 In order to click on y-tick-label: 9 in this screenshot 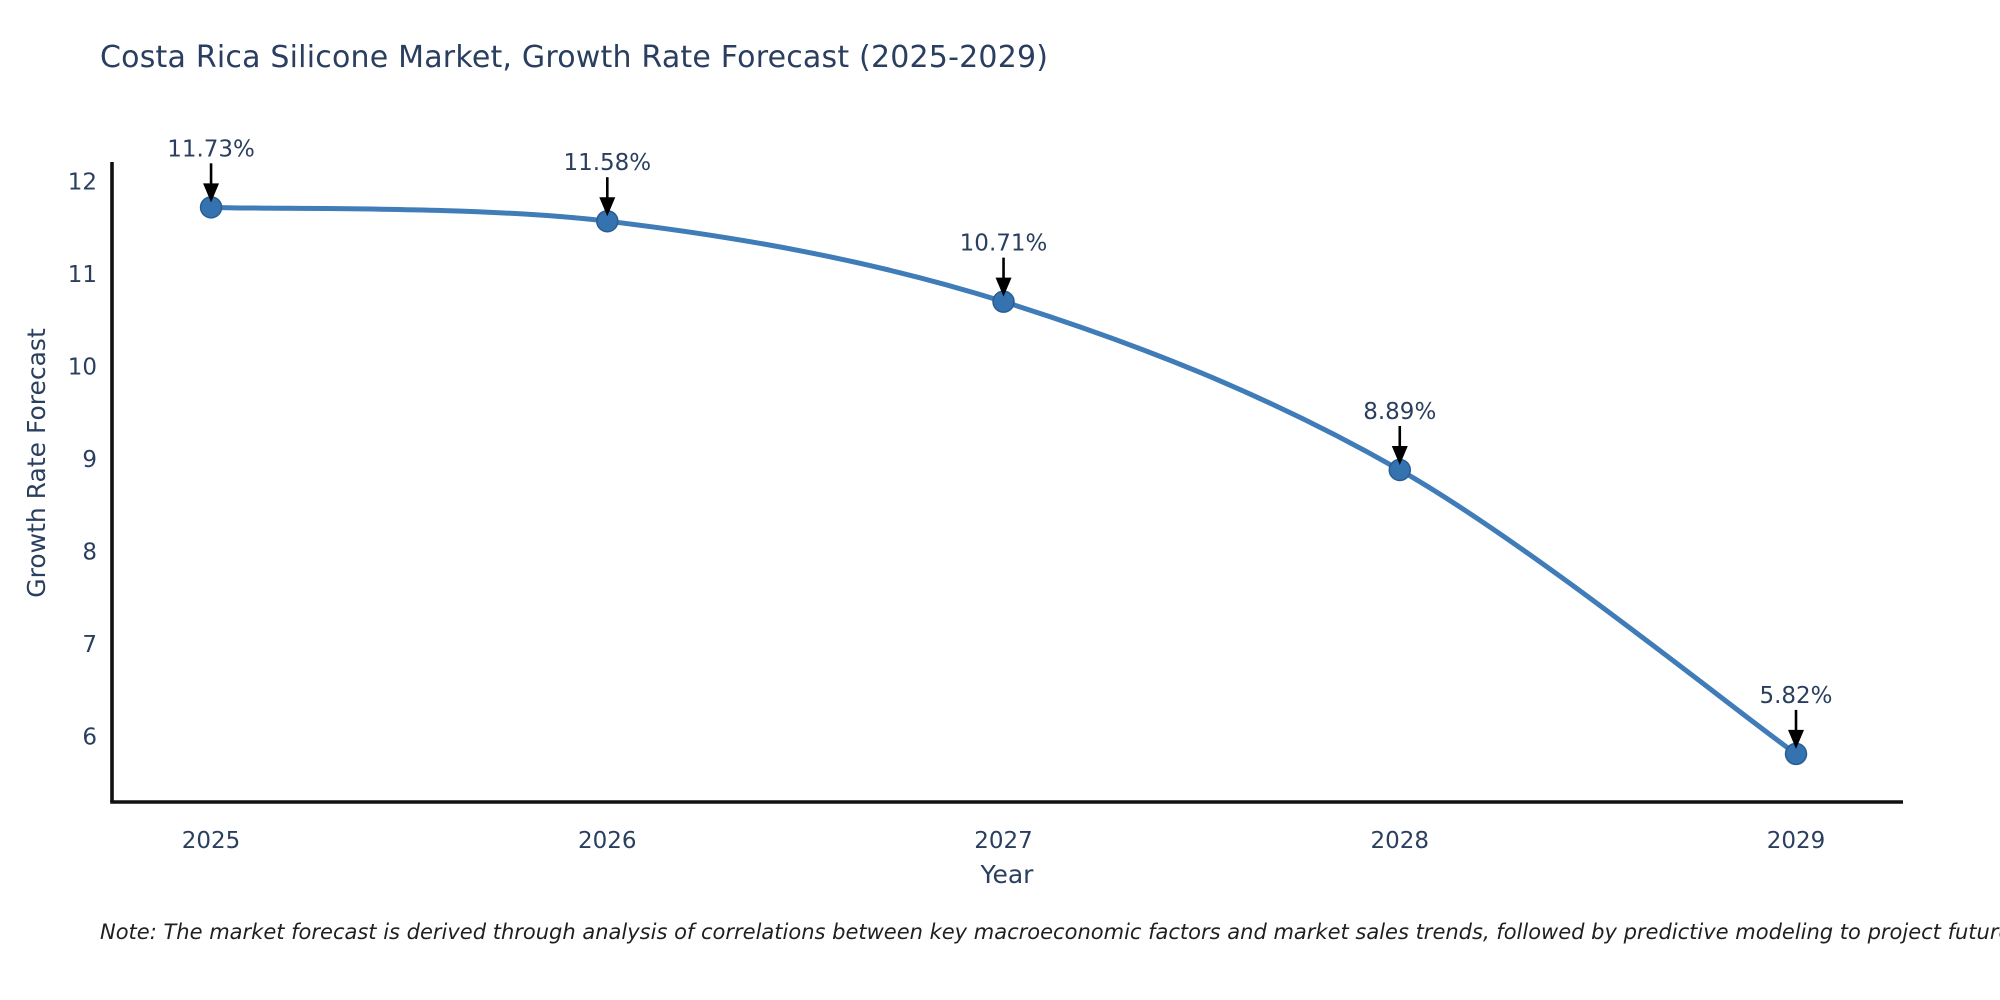, I will do `click(89, 460)`.